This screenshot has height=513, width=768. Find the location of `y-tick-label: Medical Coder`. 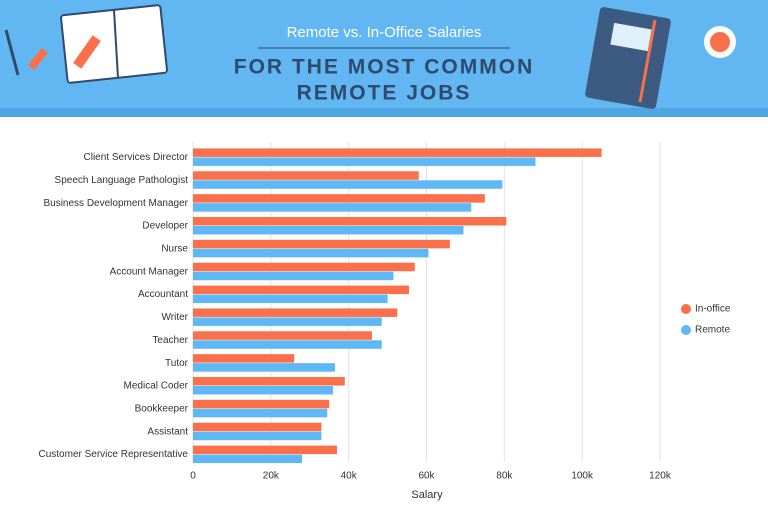

y-tick-label: Medical Coder is located at coordinates (156, 386).